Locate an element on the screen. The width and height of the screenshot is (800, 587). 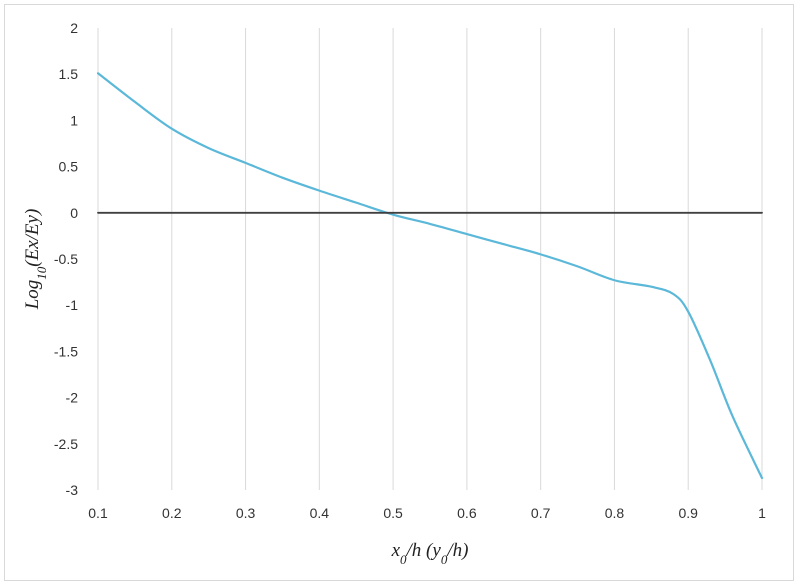
x-tick-label: 0.9 is located at coordinates (688, 513).